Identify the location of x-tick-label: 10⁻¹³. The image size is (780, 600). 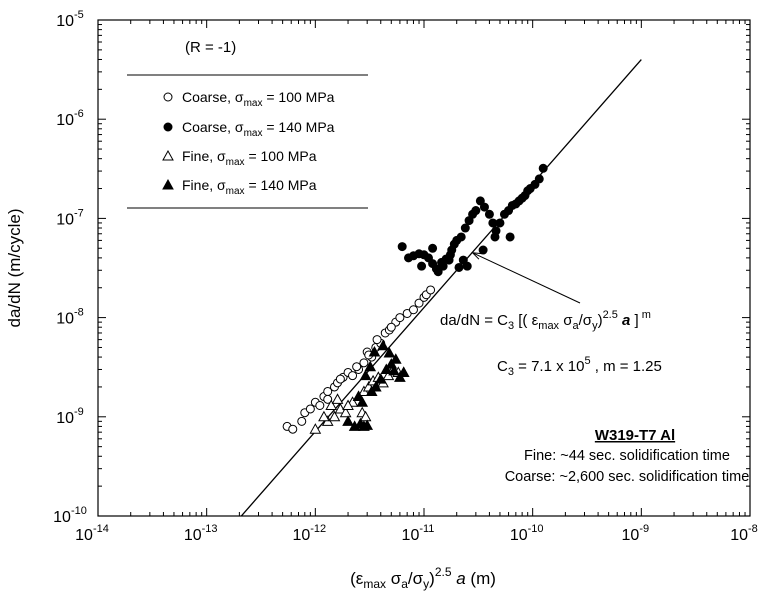
(201, 533).